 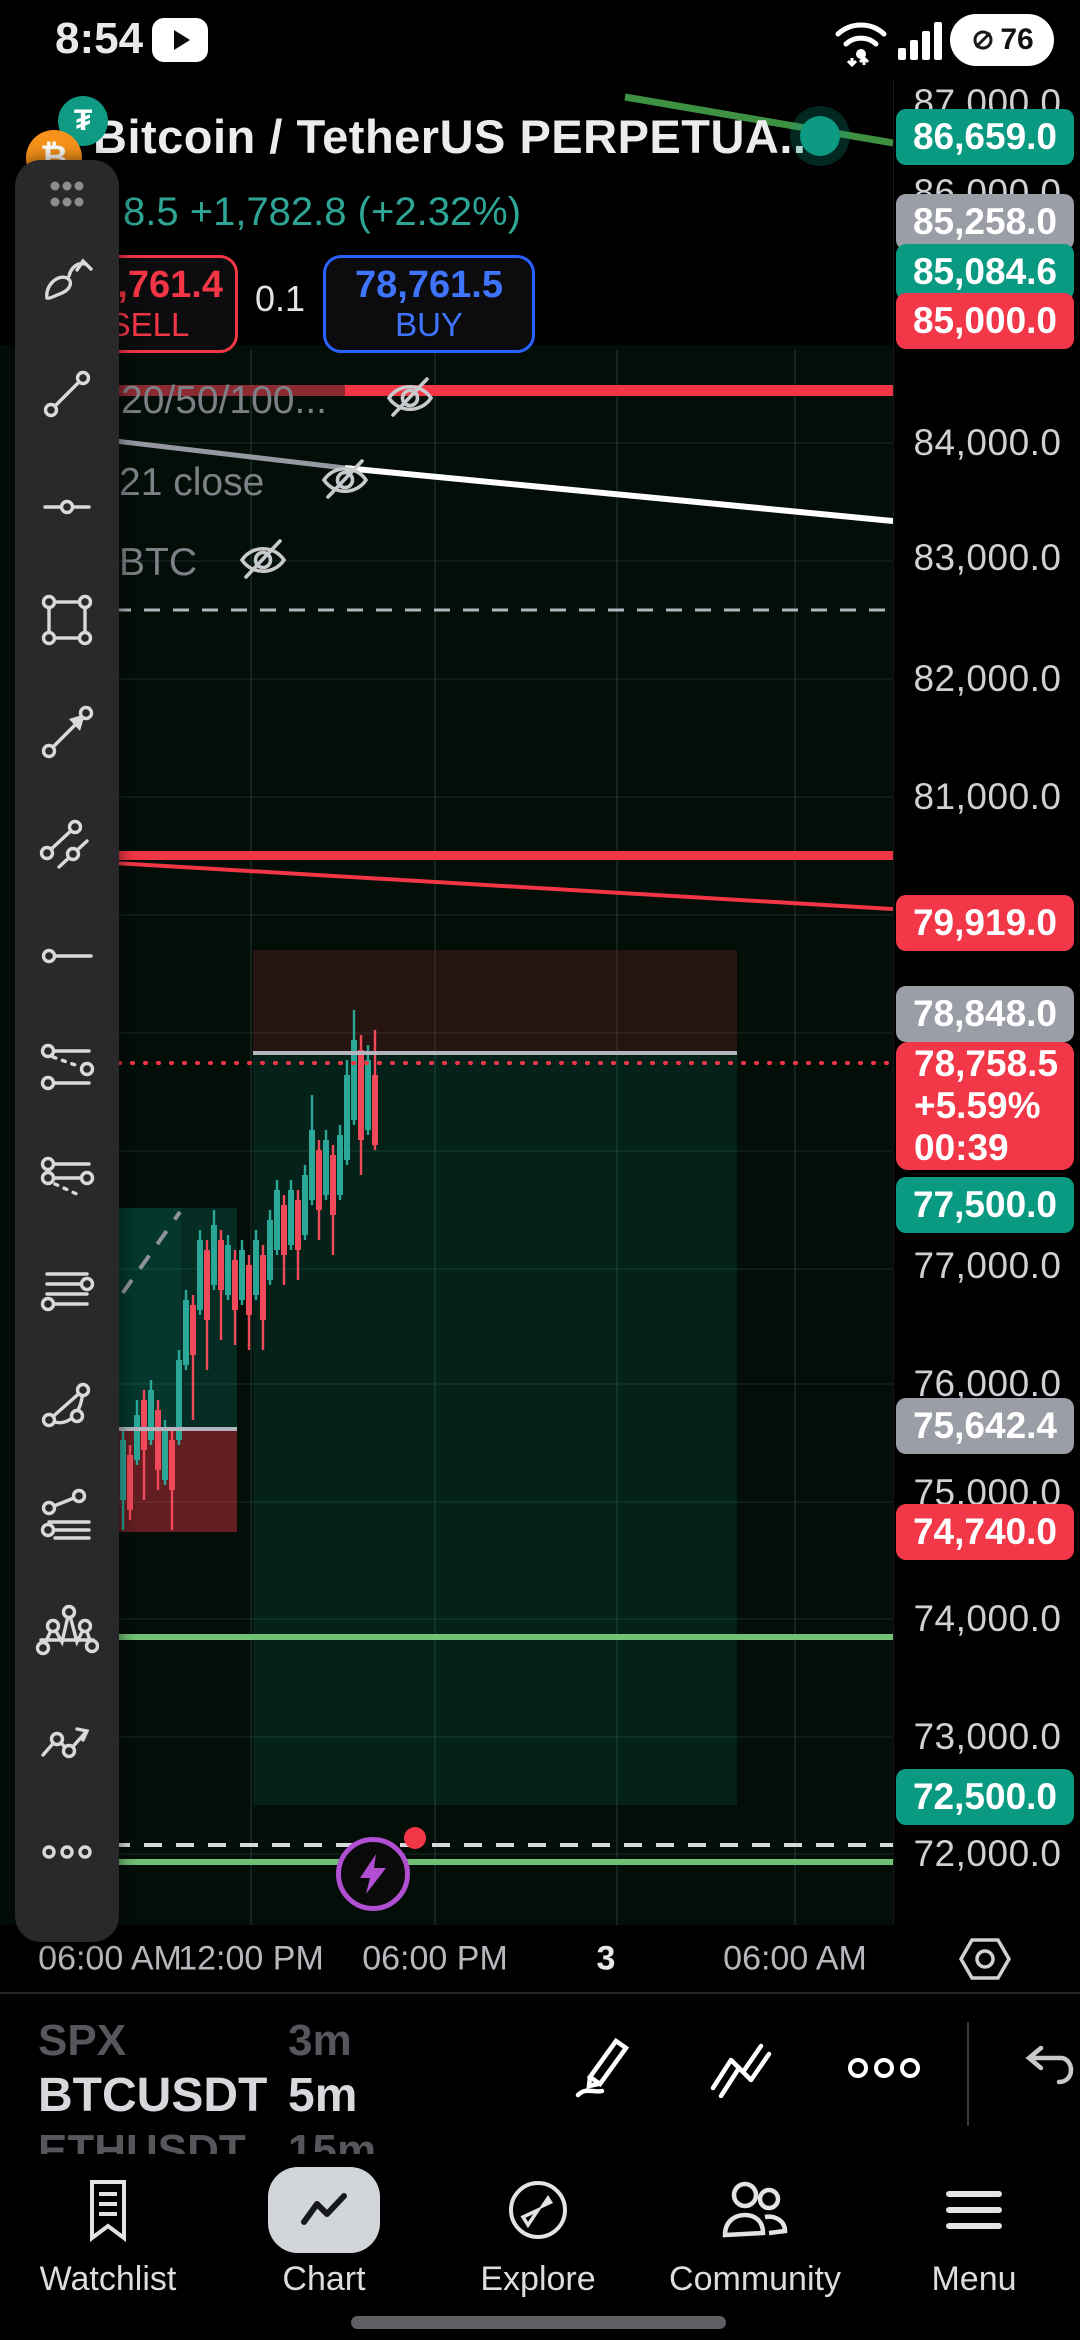 What do you see at coordinates (974, 2210) in the screenshot?
I see `menu-icon` at bounding box center [974, 2210].